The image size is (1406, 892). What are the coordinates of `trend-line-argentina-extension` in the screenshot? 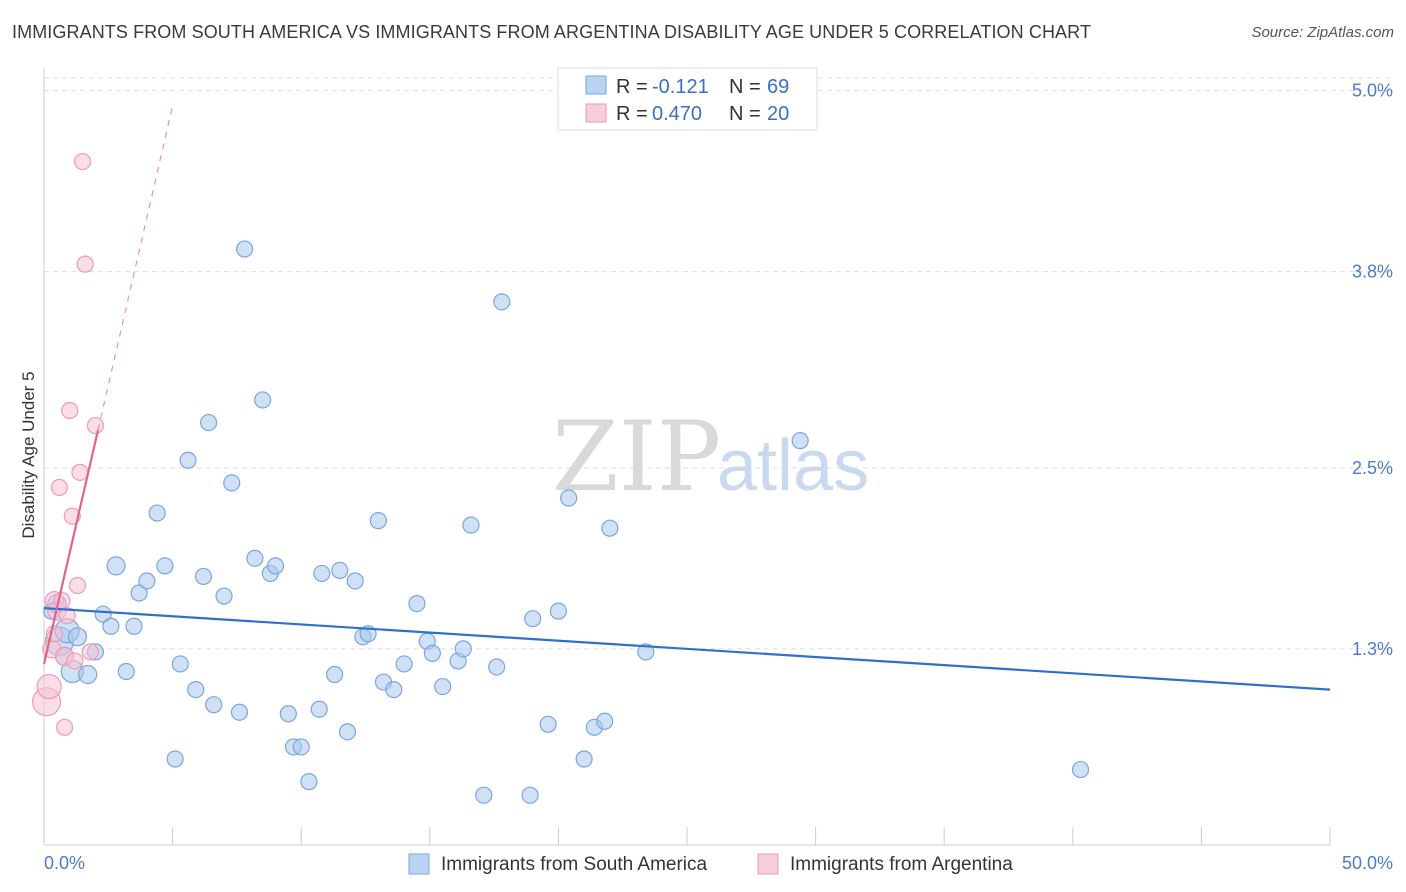 It's located at (135, 268).